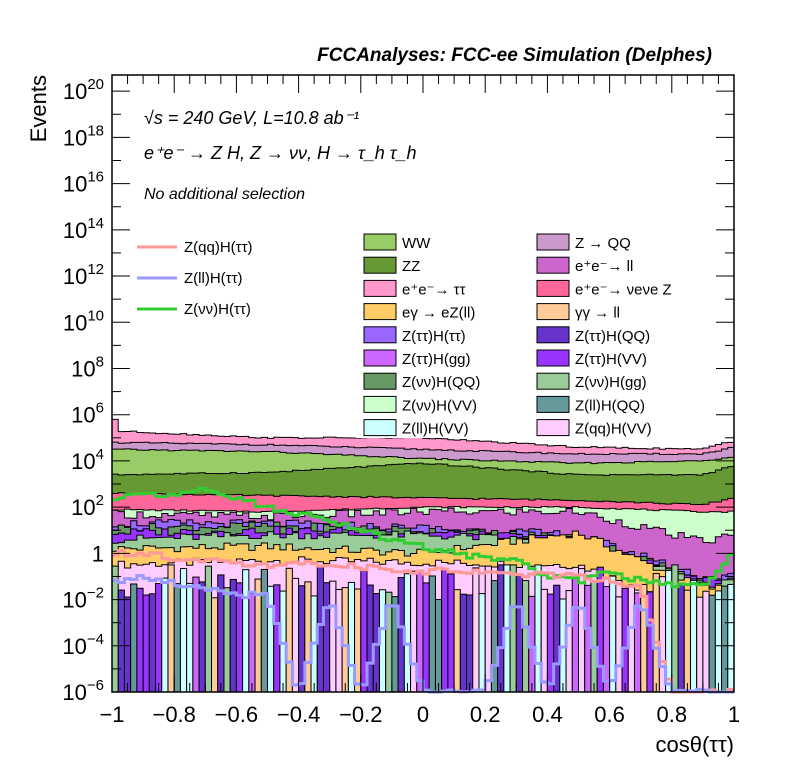 The width and height of the screenshot is (796, 772). What do you see at coordinates (83, 136) in the screenshot?
I see `y-tick-label: 10¹⁸` at bounding box center [83, 136].